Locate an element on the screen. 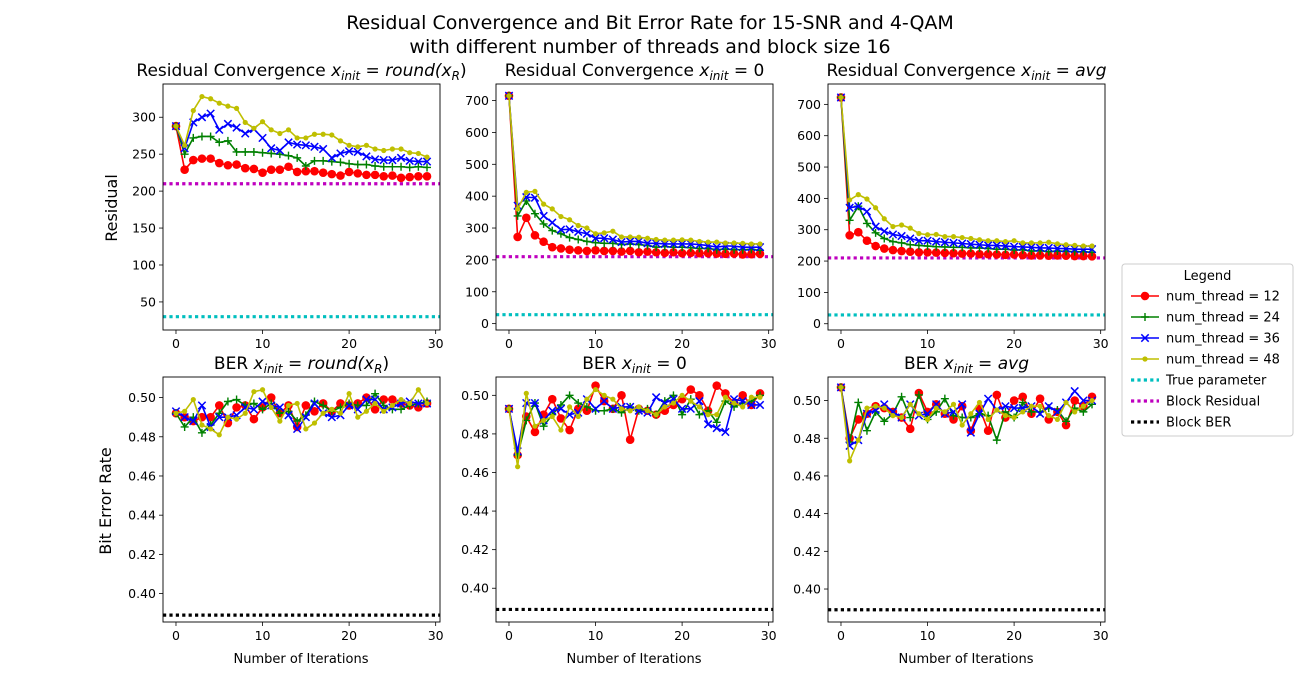 The width and height of the screenshot is (1300, 700). ber-avg-xtick-label: 0 is located at coordinates (841, 635).